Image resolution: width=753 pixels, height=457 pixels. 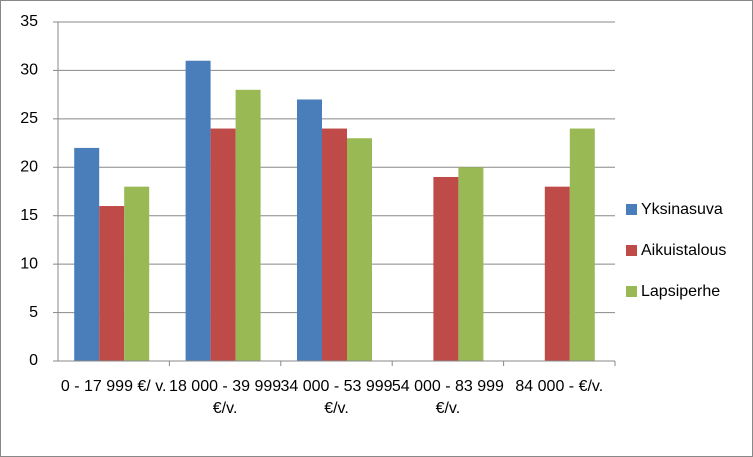 I want to click on x-tick-label: 84 000 - €/v., so click(x=559, y=386).